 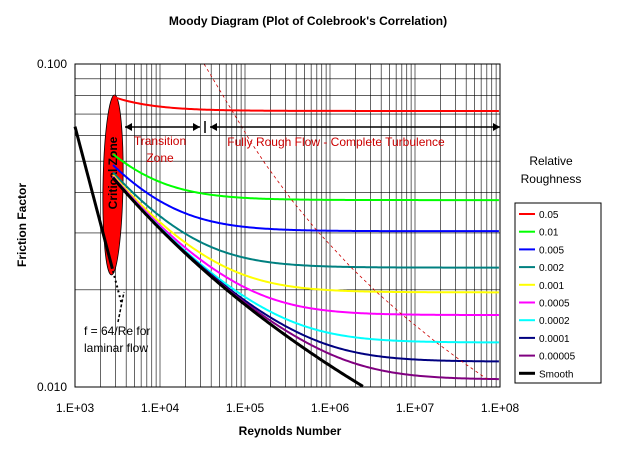 What do you see at coordinates (113, 185) in the screenshot?
I see `critical-zone: Critical Zone` at bounding box center [113, 185].